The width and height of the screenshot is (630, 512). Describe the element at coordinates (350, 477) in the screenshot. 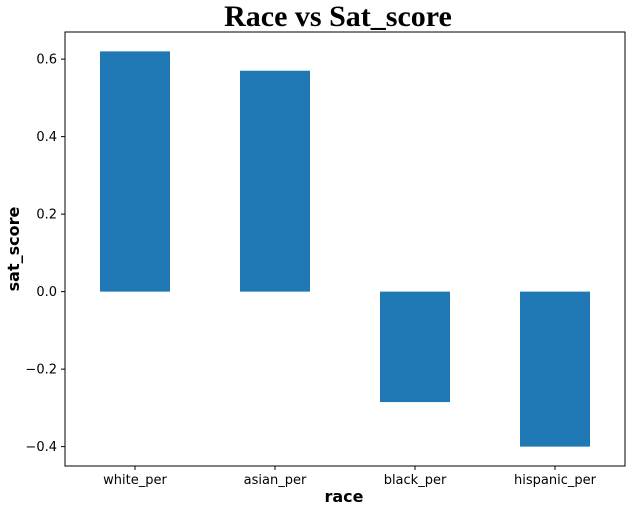

I see `x-axis-ticks: white_per asian_per black_per hispanic_per` at that location.